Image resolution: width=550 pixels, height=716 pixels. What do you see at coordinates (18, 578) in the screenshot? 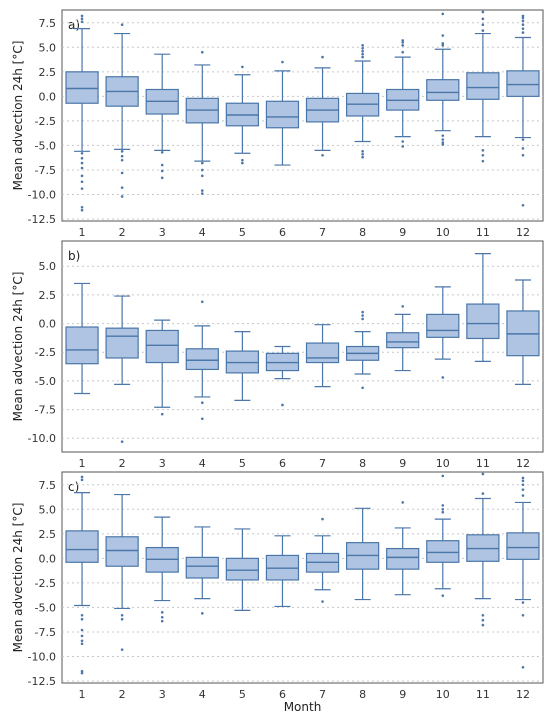
I see `panel-c-ylabel: Mean advection 24h [°C]` at bounding box center [18, 578].